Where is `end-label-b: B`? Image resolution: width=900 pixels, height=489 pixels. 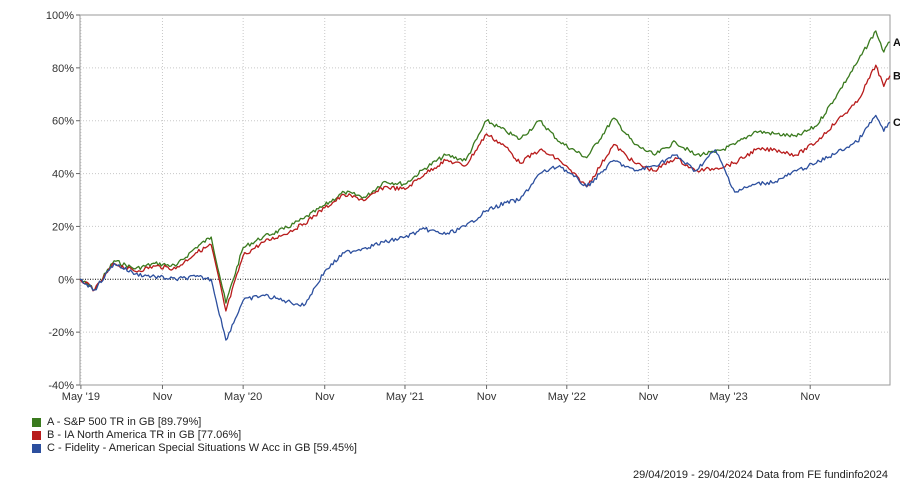
end-label-b: B is located at coordinates (896, 77).